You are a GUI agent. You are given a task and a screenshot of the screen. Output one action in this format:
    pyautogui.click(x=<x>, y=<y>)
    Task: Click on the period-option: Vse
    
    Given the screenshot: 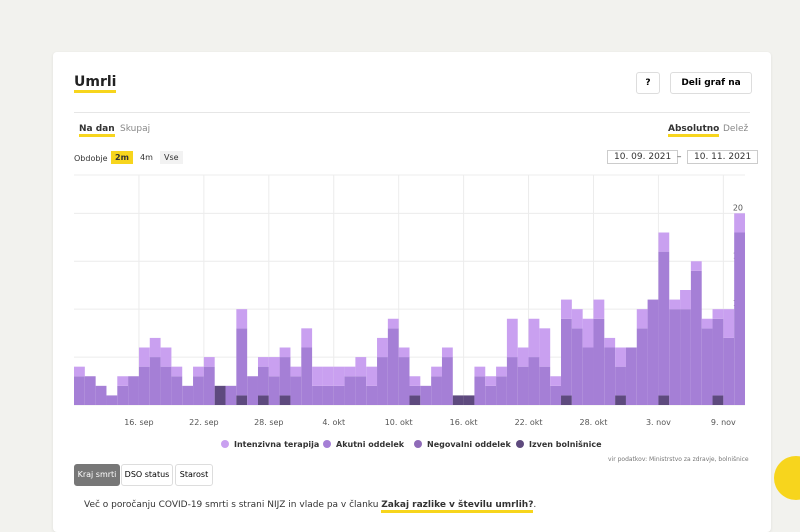 What is the action you would take?
    pyautogui.click(x=171, y=157)
    